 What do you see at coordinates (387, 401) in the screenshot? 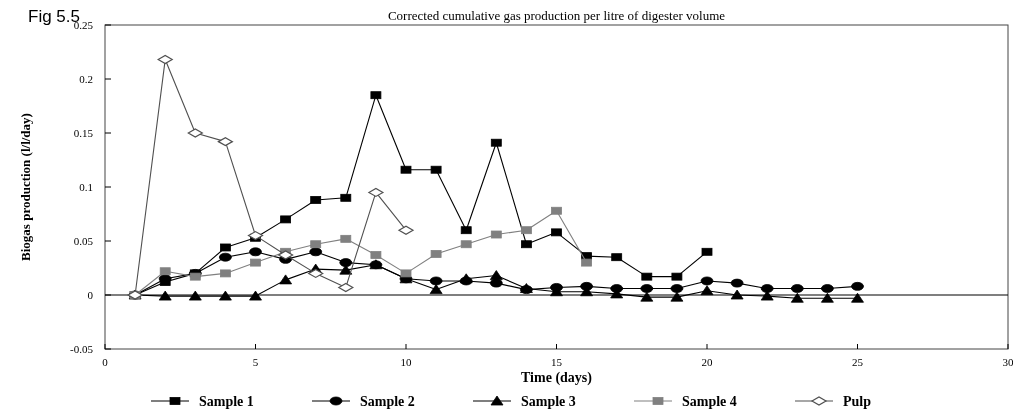
I see `legend-label: Sample 2` at bounding box center [387, 401].